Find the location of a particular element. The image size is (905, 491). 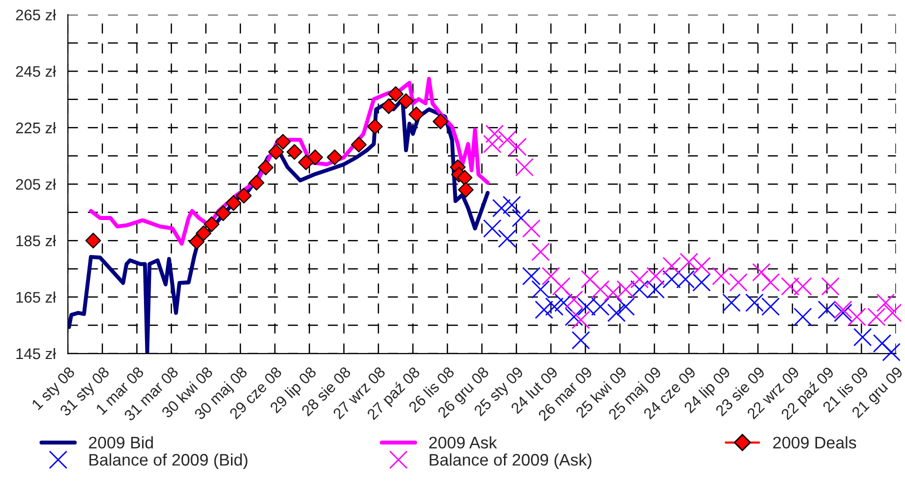

y-tick-label: 145 zł is located at coordinates (36, 354).